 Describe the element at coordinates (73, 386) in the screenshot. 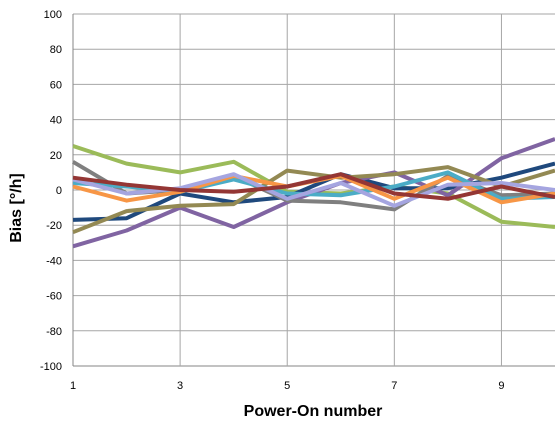

I see `x-tick-label: 1` at that location.